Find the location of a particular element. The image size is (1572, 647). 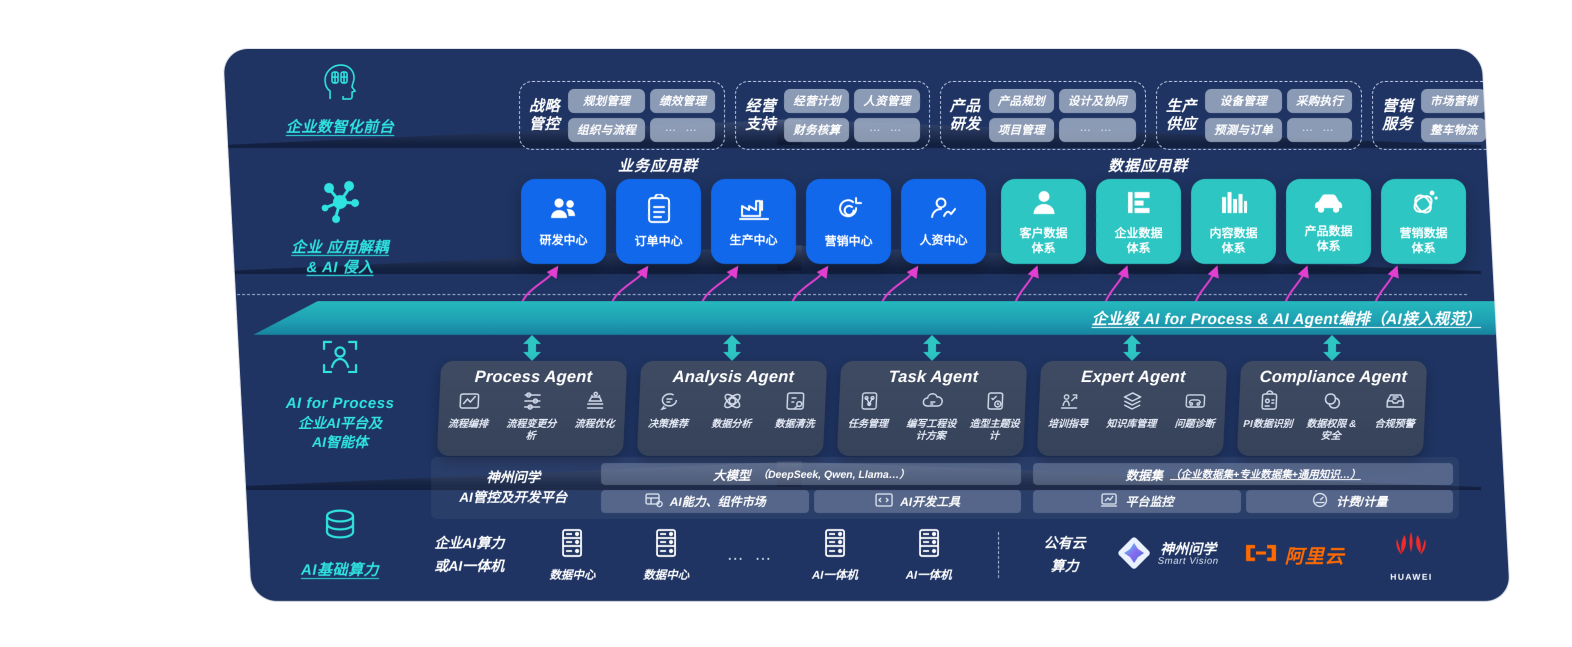

model-bar: 大模型 （DeepSeek, Qwen, Llama…） is located at coordinates (811, 474).